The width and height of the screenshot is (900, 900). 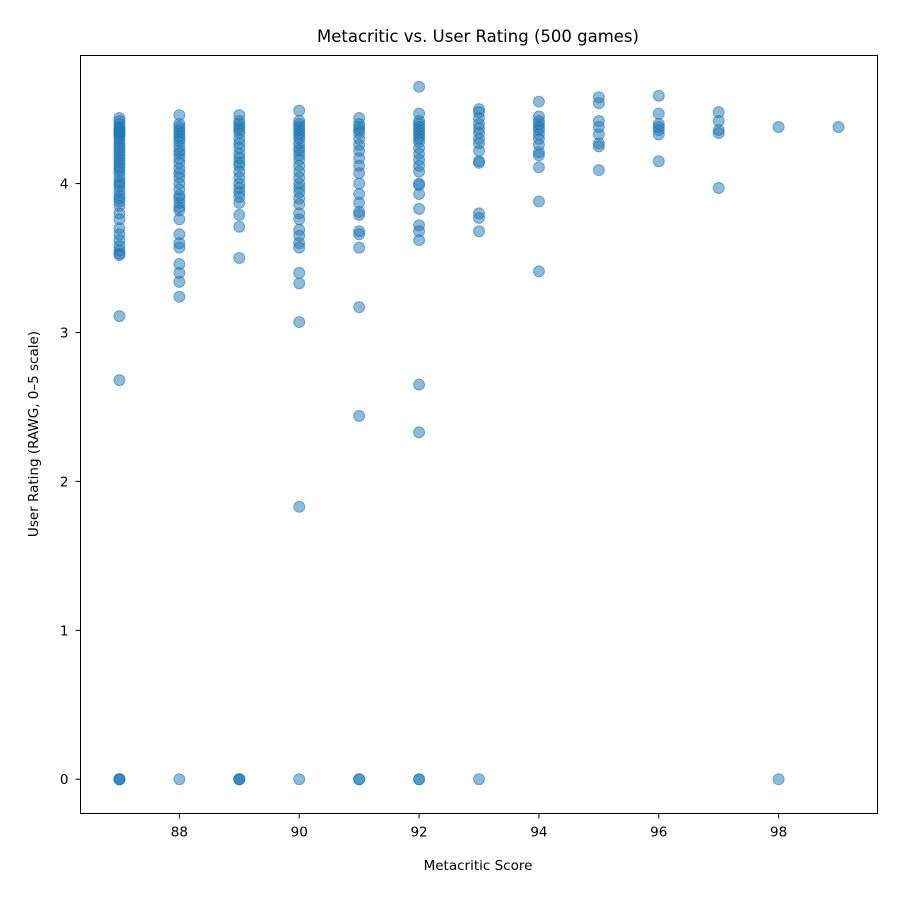 I want to click on x-tick-label: 90, so click(x=299, y=833).